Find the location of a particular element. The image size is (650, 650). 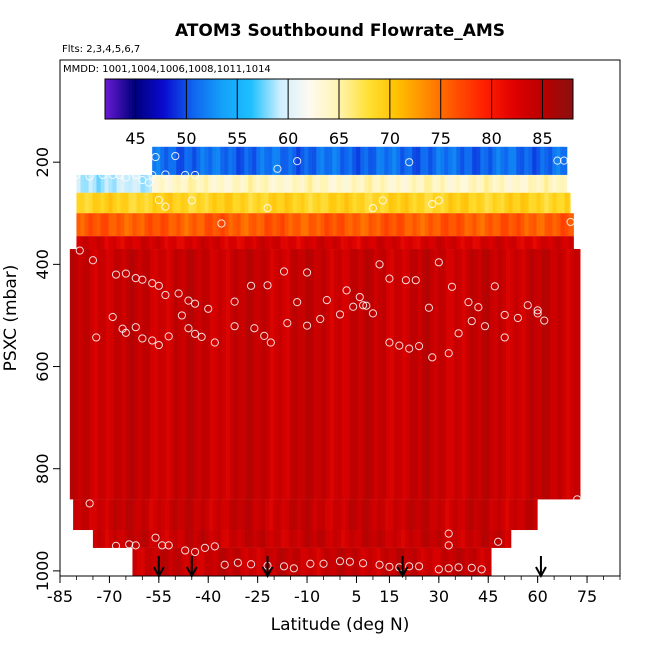

flights-label: Flts: 2,3,4,5,6,7 is located at coordinates (101, 49).